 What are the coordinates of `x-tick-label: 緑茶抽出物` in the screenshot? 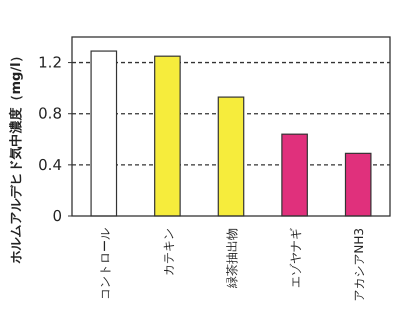 It's located at (232, 258).